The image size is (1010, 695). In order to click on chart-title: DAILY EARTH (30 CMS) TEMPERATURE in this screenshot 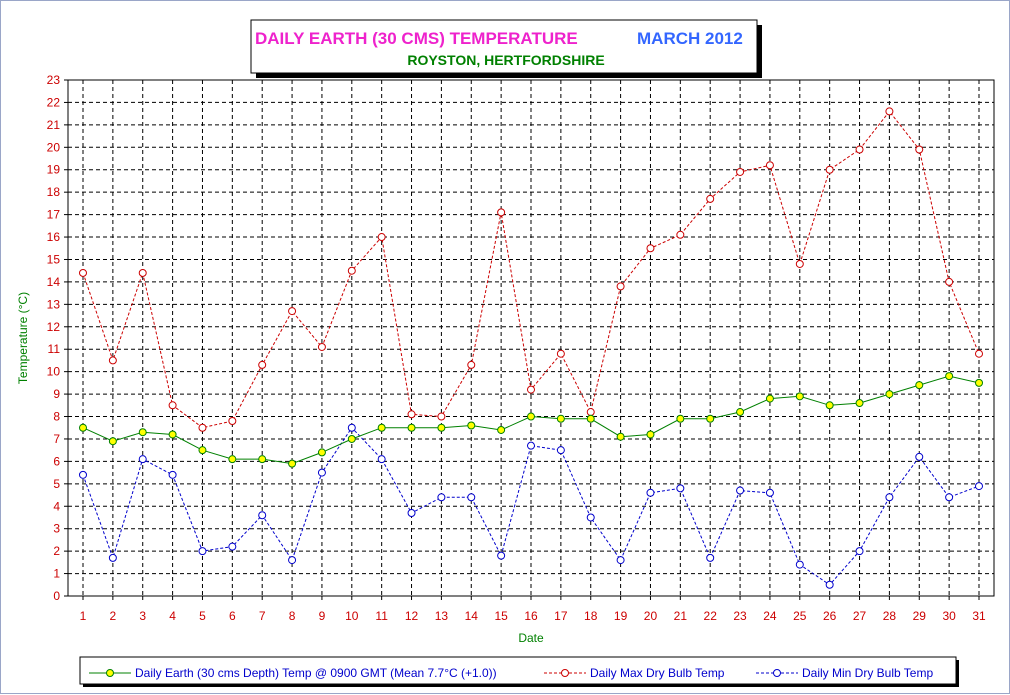, I will do `click(416, 38)`.